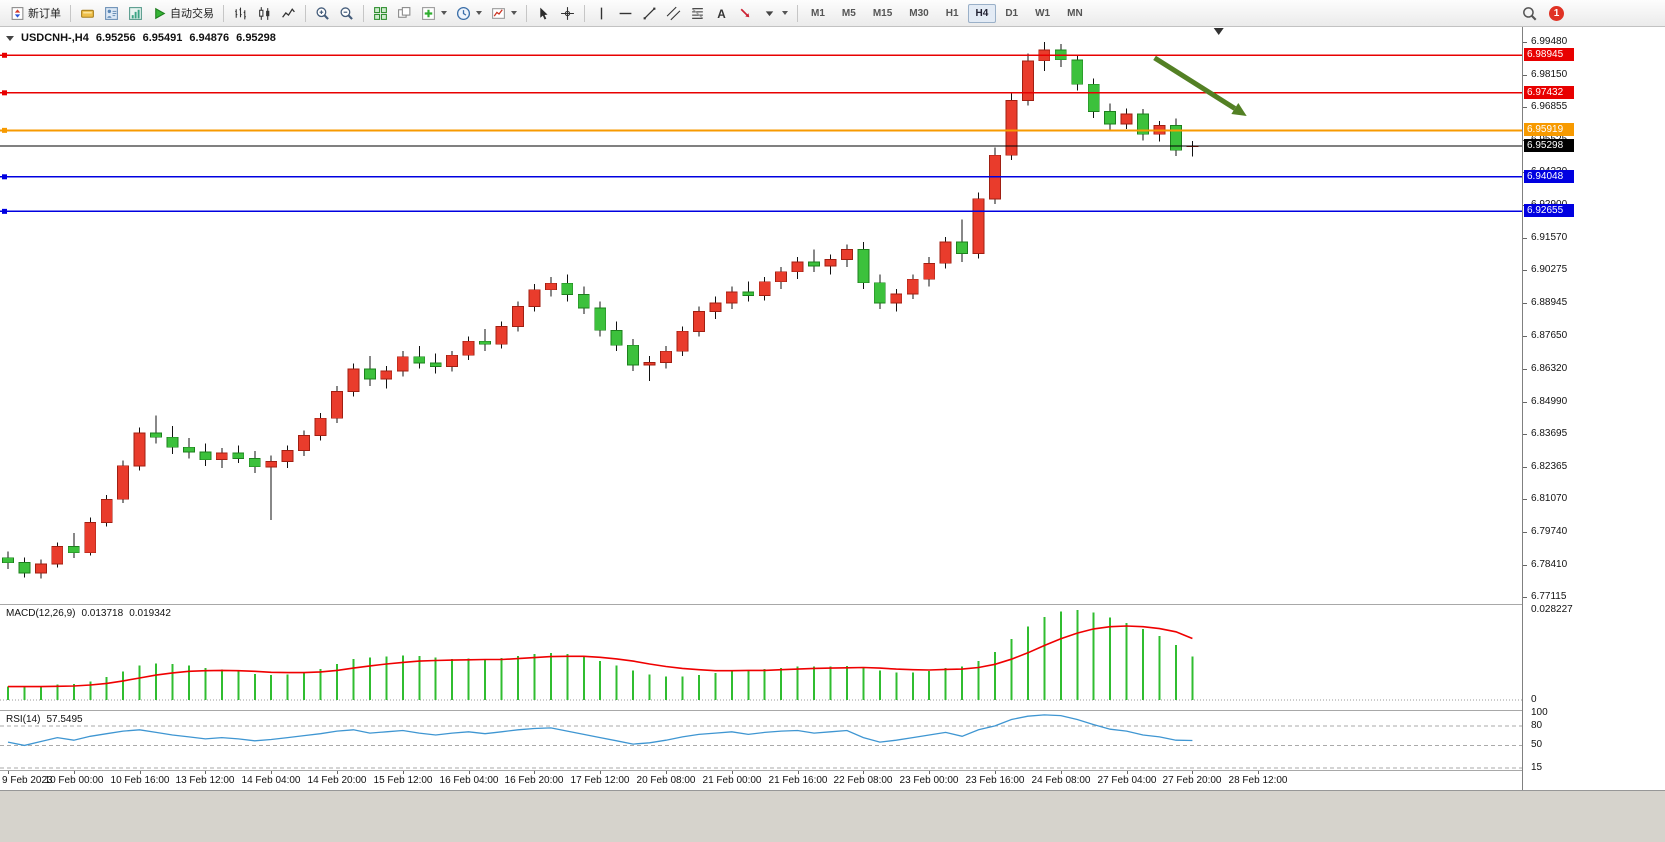 Image resolution: width=1665 pixels, height=842 pixels. I want to click on vertical-line-button, so click(601, 13).